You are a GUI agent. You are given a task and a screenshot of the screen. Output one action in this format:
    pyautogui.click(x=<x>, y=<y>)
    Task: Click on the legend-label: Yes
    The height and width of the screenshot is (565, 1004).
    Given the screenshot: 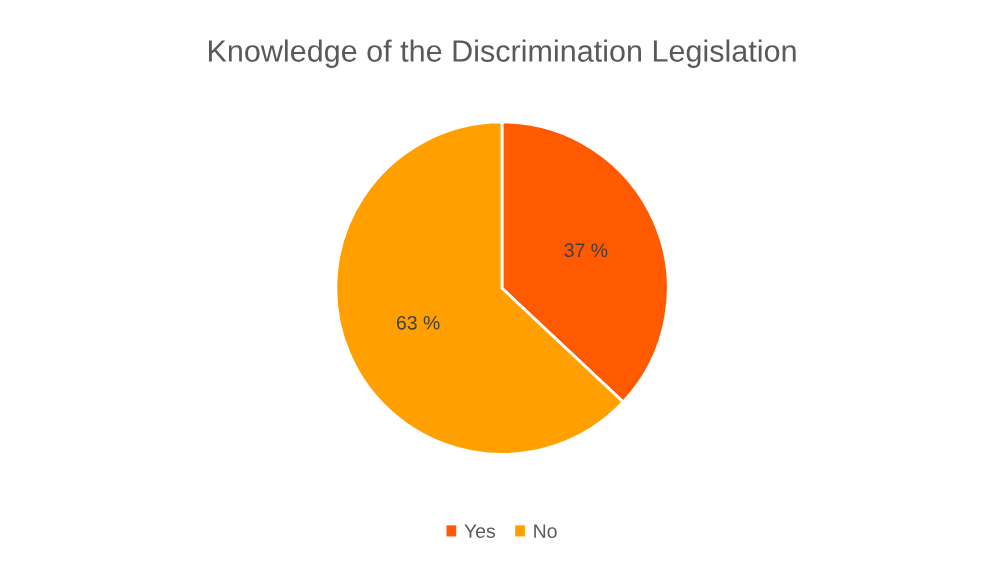 What is the action you would take?
    pyautogui.click(x=480, y=531)
    